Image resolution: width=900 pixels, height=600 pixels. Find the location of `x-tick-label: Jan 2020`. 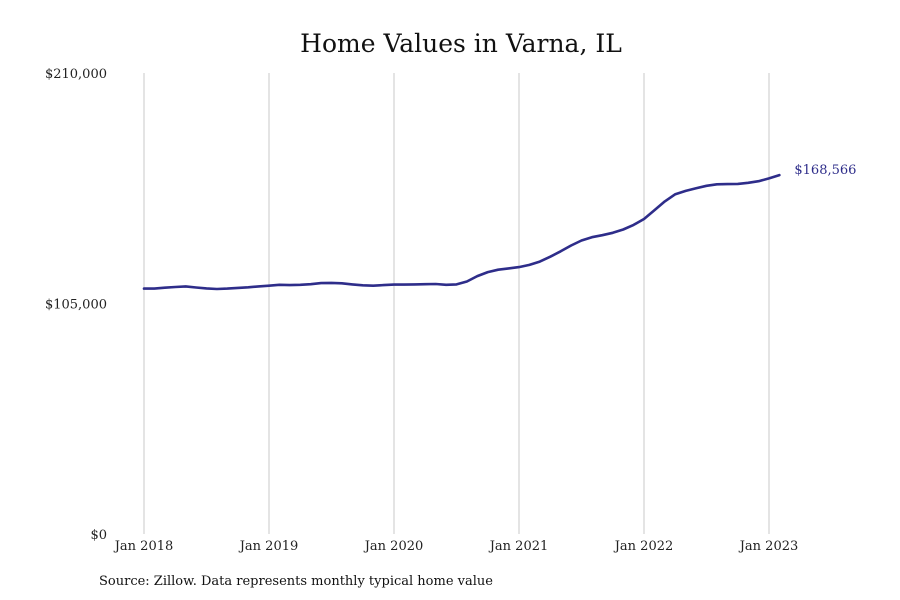

x-tick-label: Jan 2020 is located at coordinates (393, 546).